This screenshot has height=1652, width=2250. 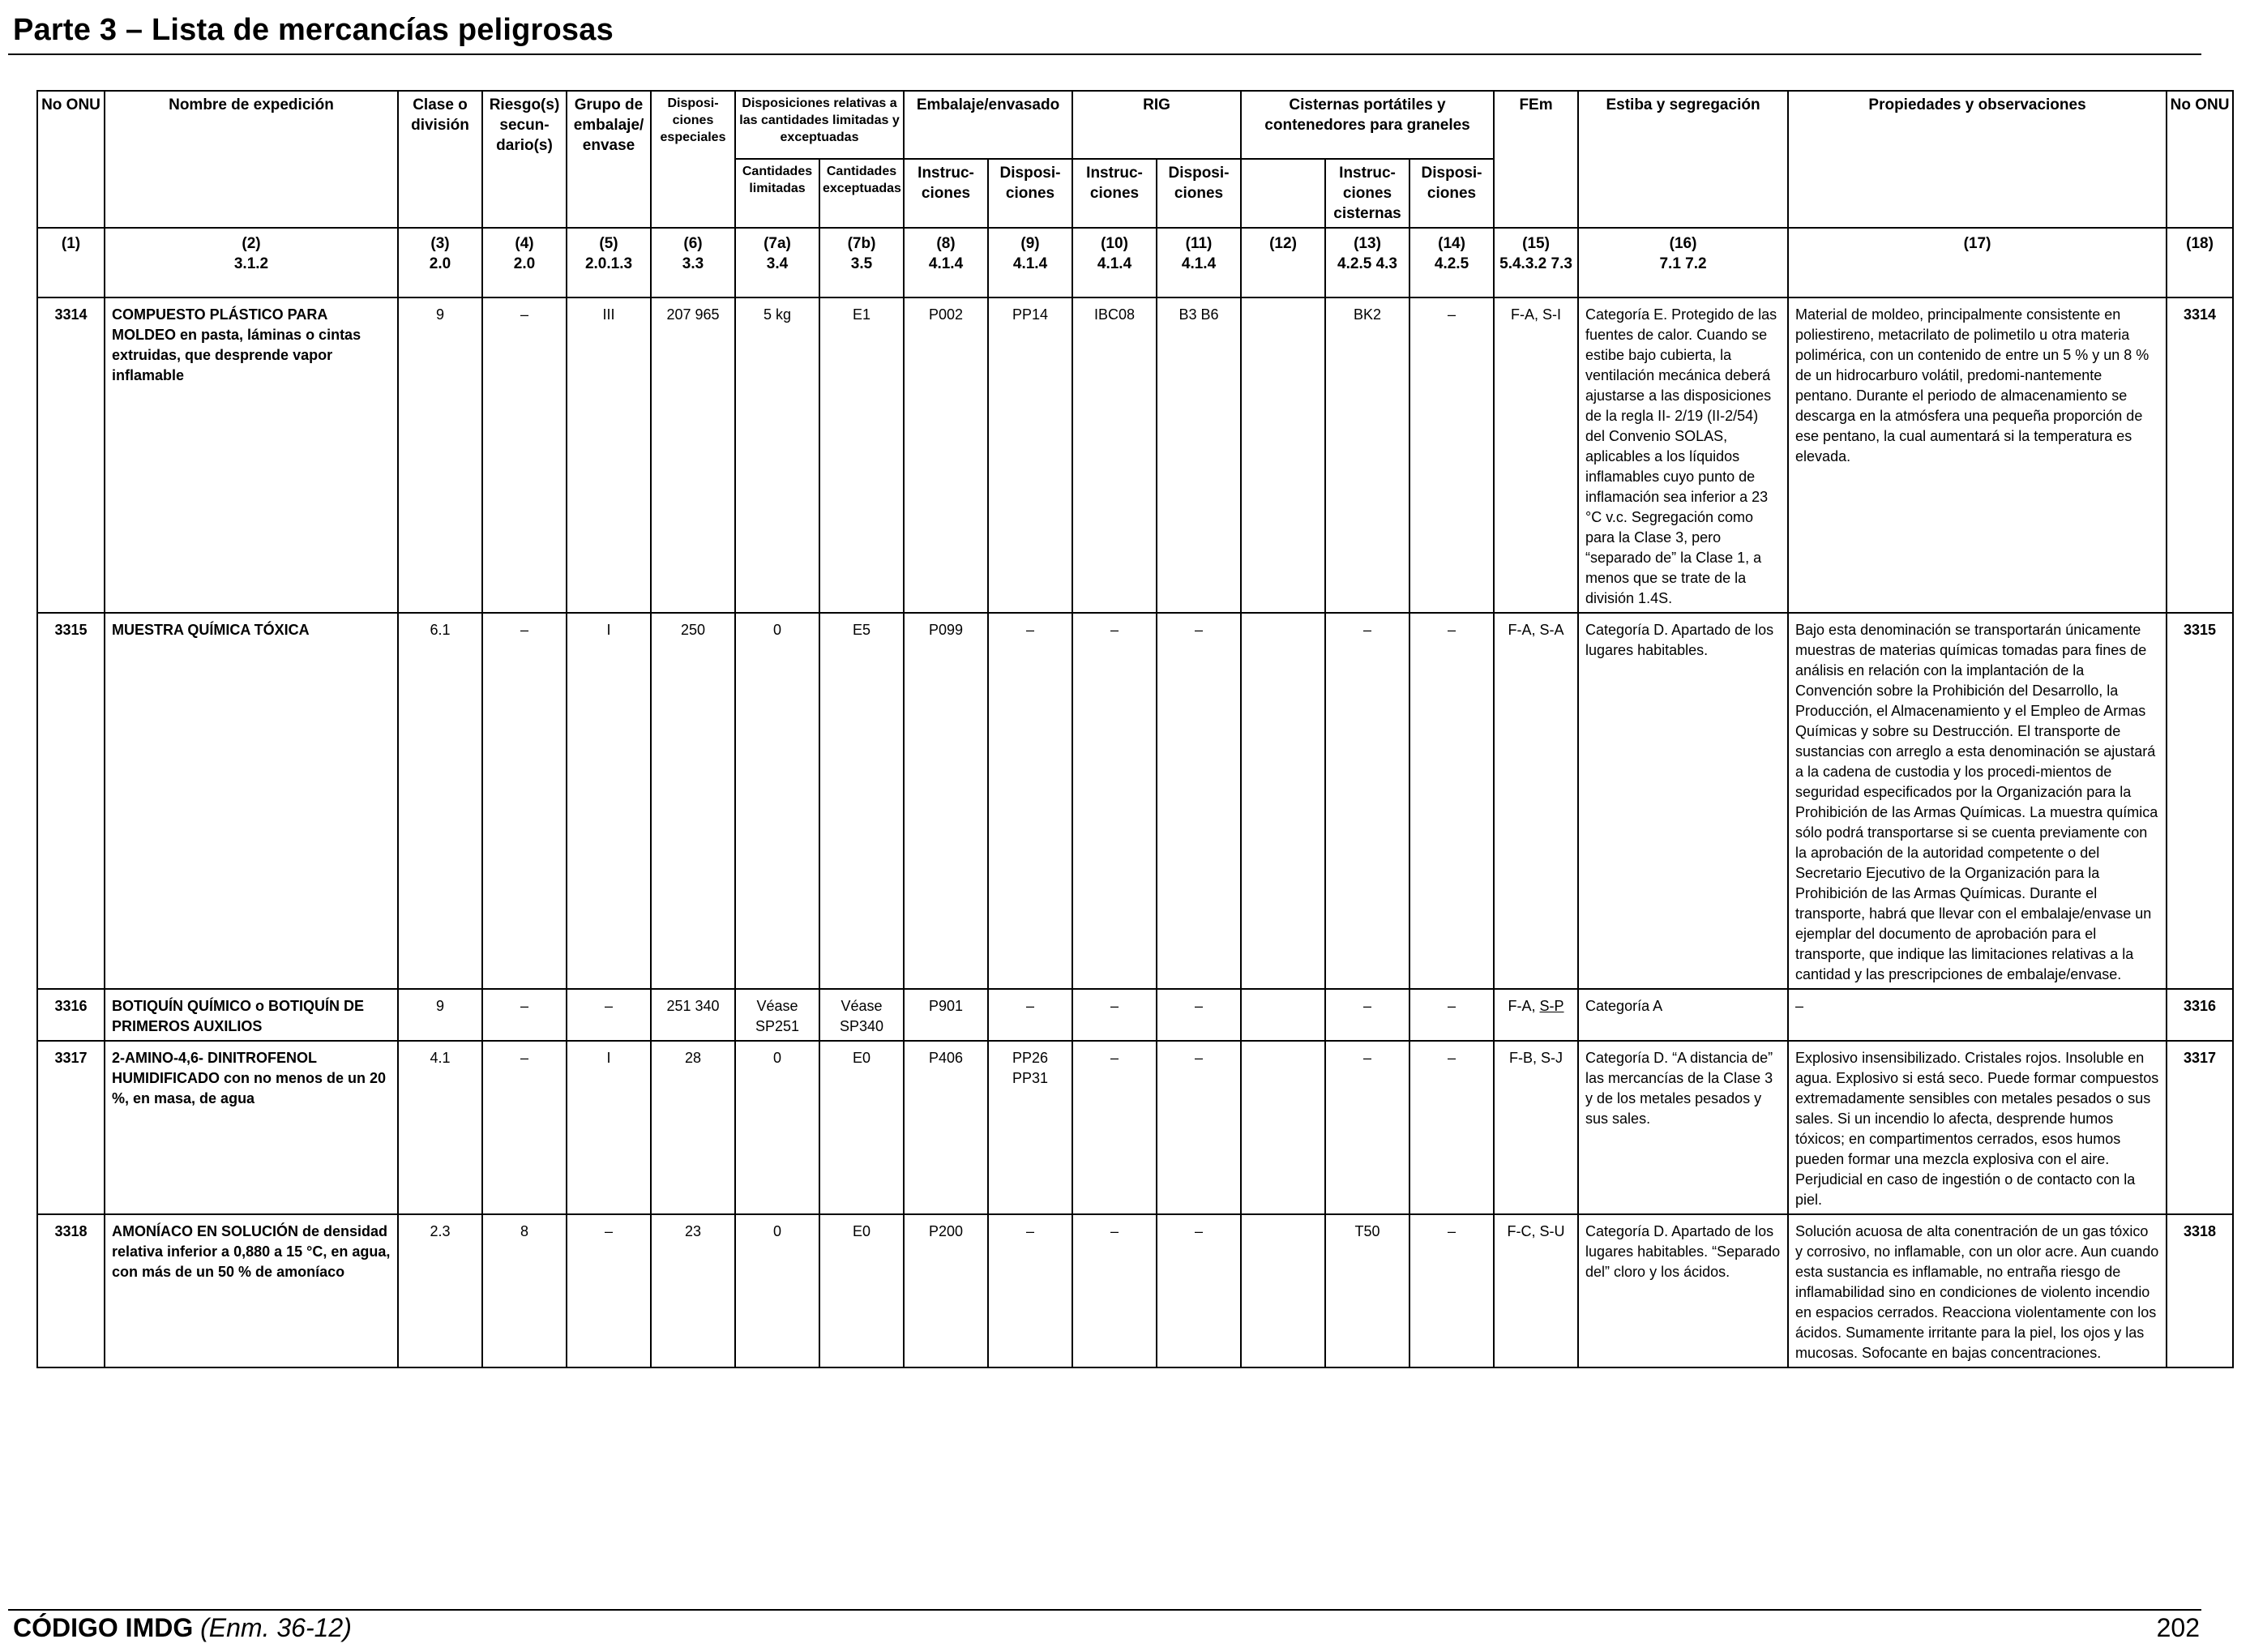 I want to click on un-number-end-cell: 3318, so click(x=2200, y=1291).